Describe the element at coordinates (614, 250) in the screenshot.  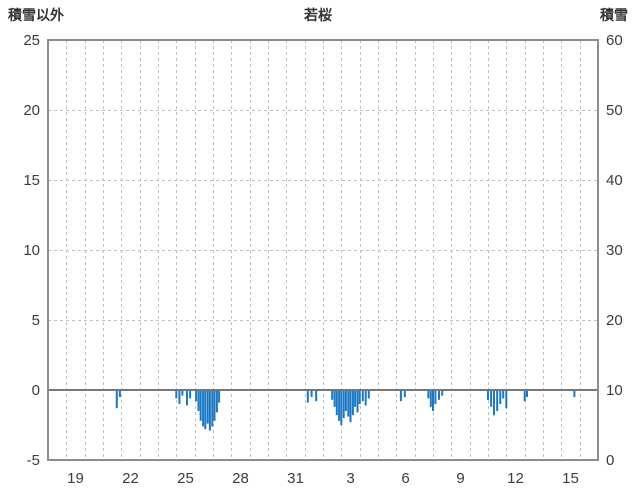
I see `y-right-tick-label: 30` at that location.